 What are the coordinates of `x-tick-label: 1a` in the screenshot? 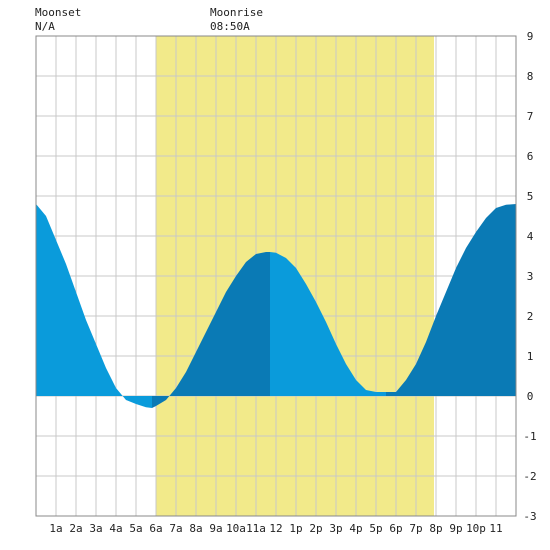 It's located at (55, 528).